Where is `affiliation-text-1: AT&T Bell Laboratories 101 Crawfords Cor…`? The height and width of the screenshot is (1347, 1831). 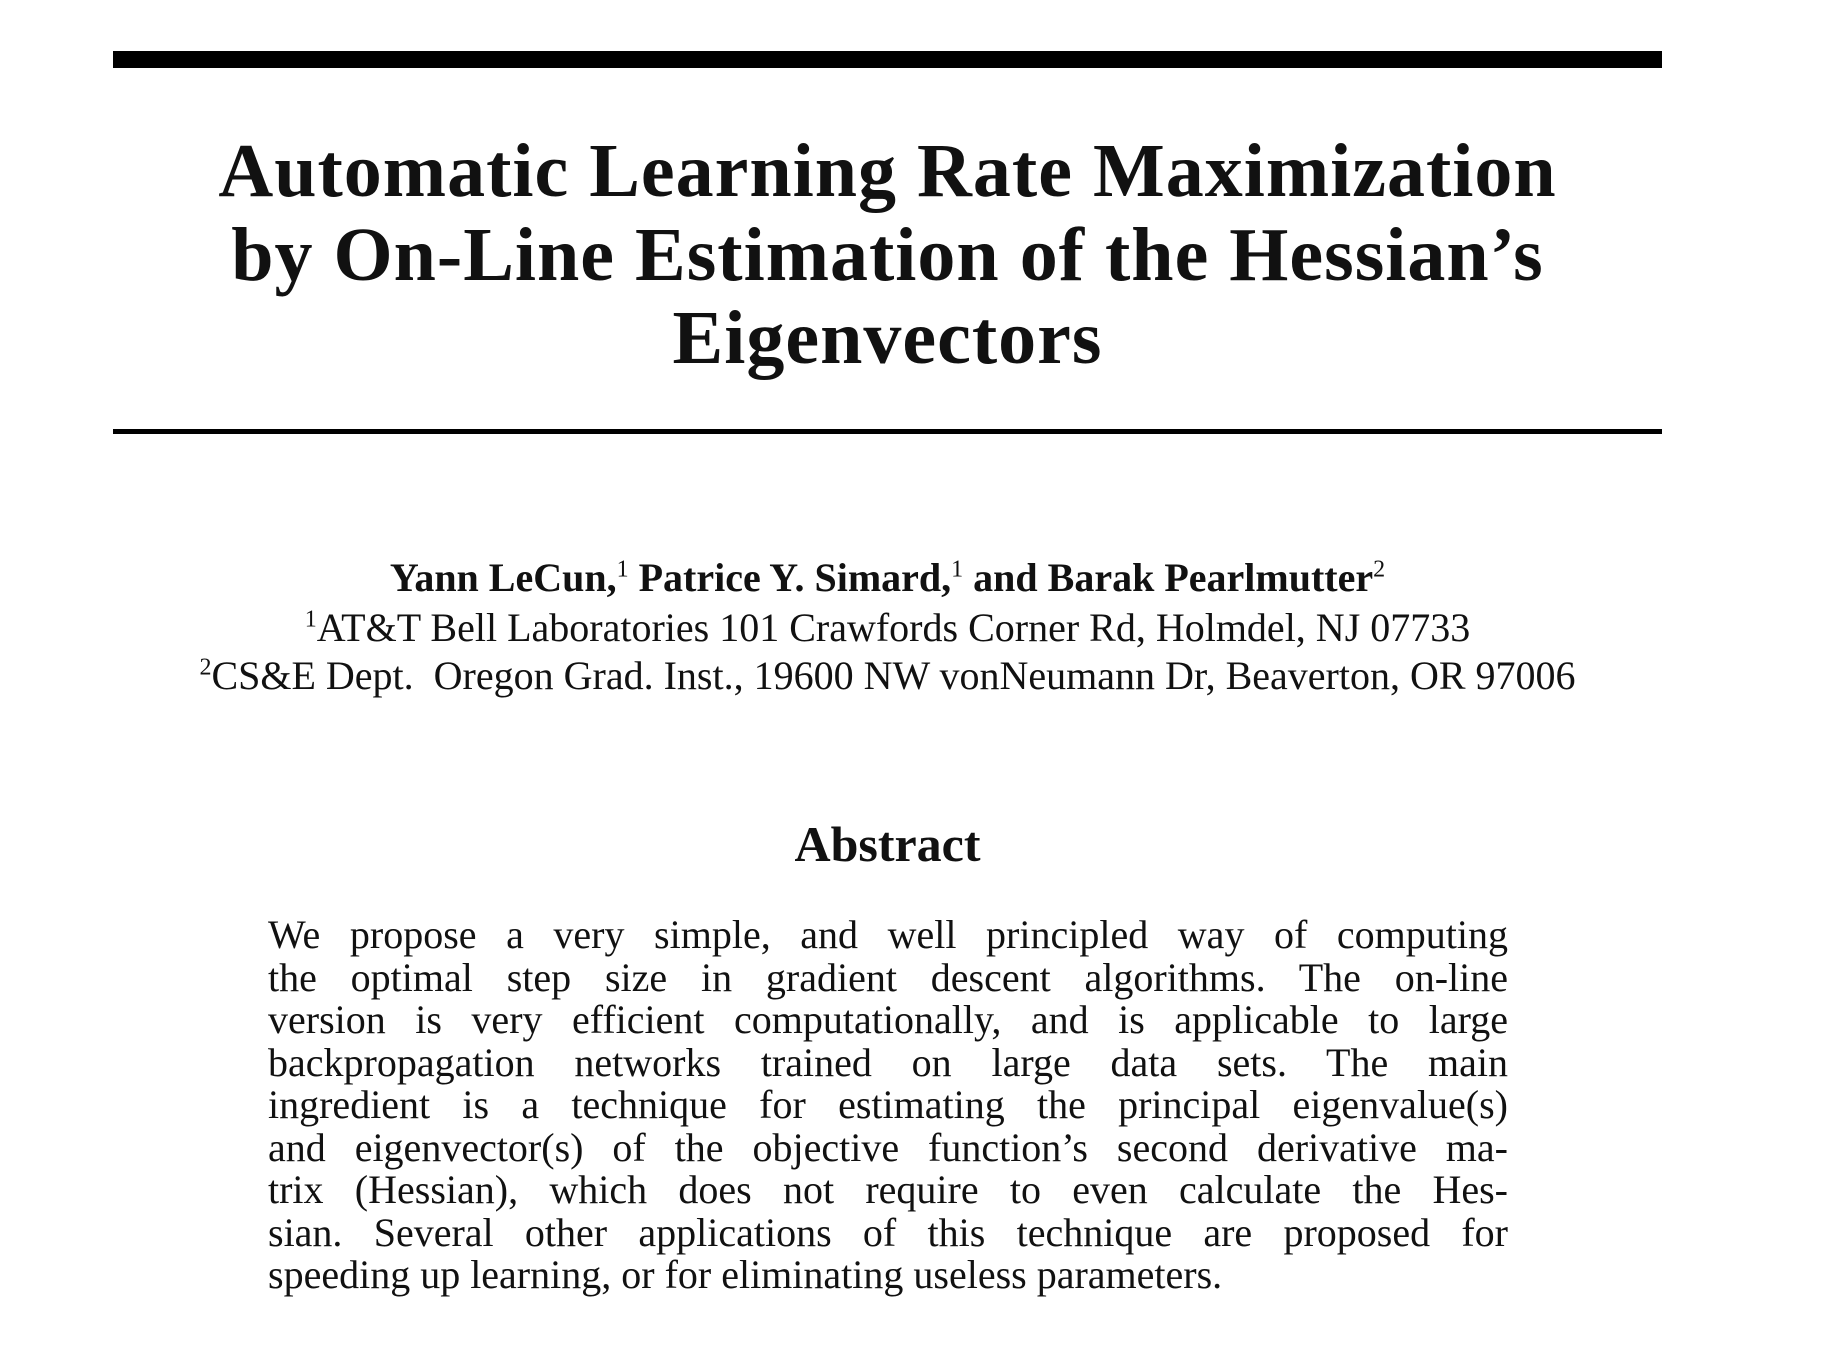 affiliation-text-1: AT&T Bell Laboratories 101 Crawfords Cor… is located at coordinates (893, 627).